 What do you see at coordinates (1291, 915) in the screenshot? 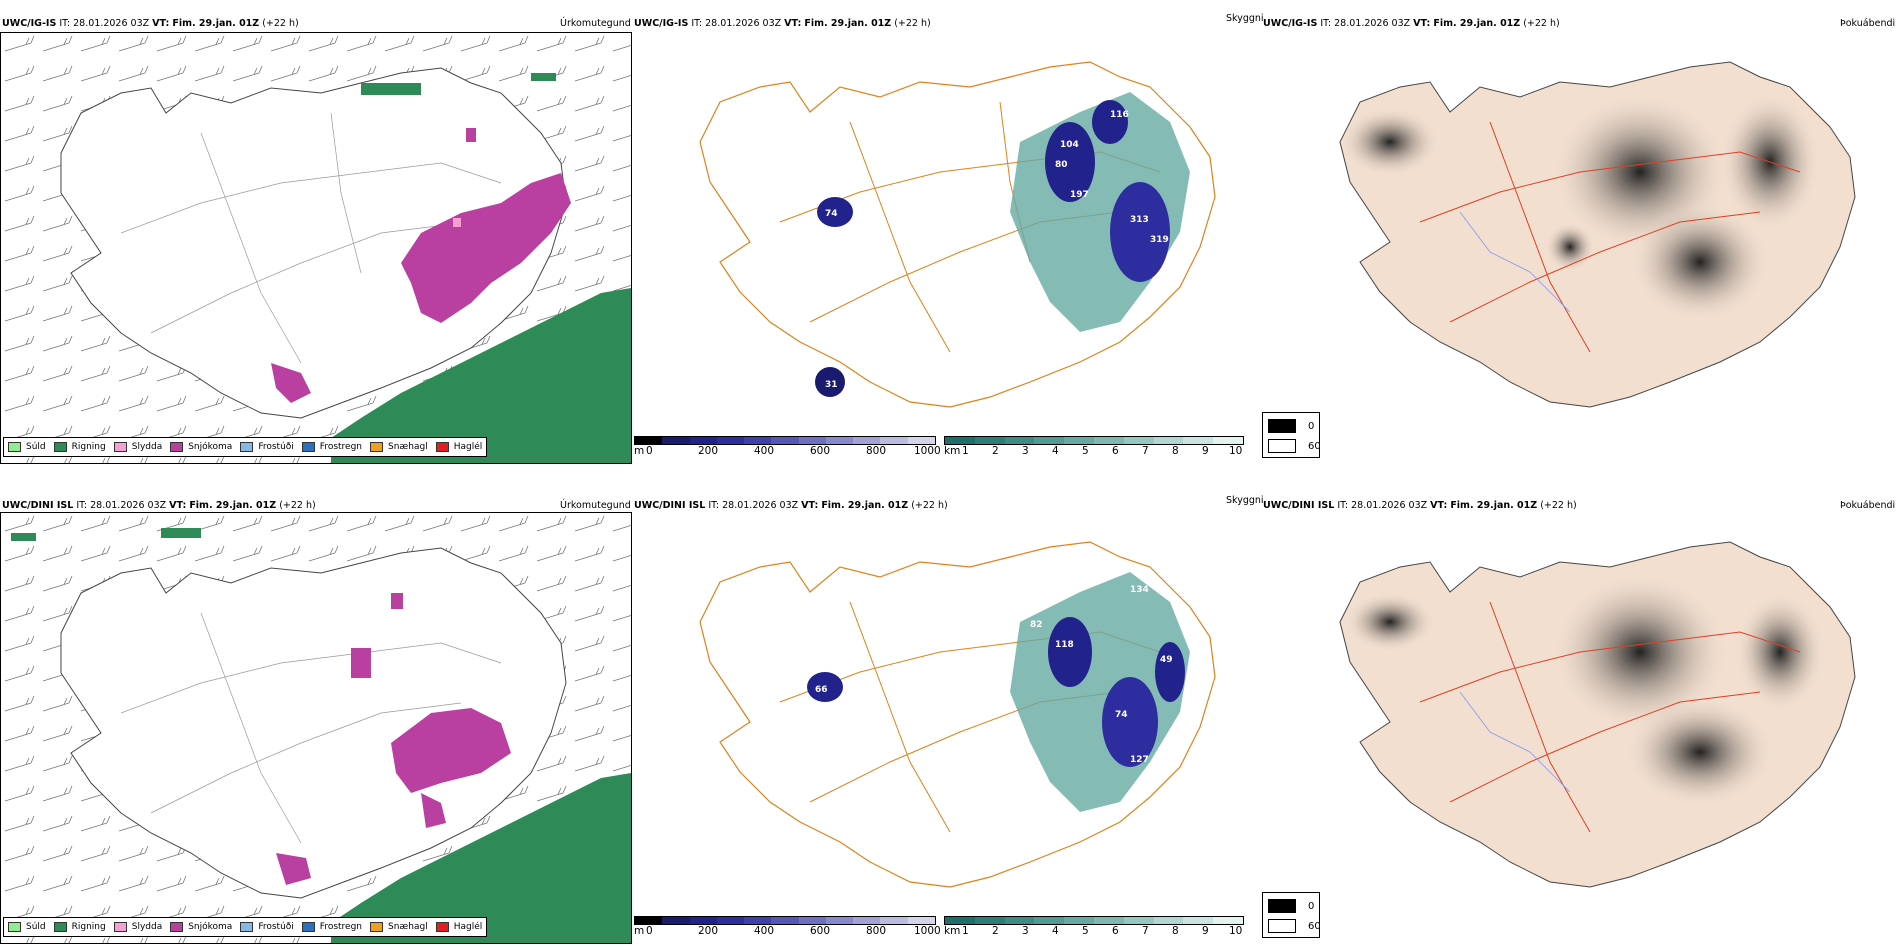
I see `row2-fog-legend: 0 60` at bounding box center [1291, 915].